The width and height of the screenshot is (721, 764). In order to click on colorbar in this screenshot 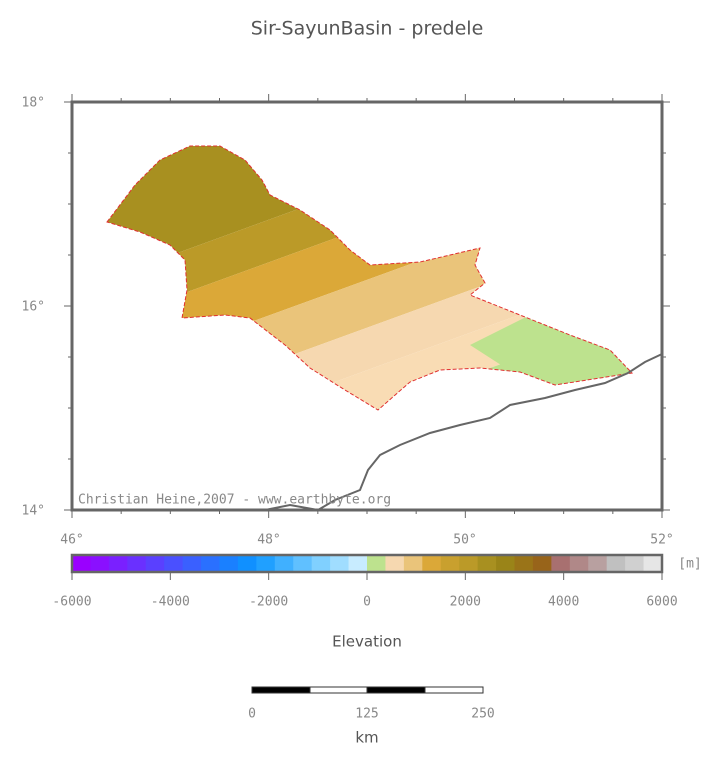, I will do `click(367, 567)`.